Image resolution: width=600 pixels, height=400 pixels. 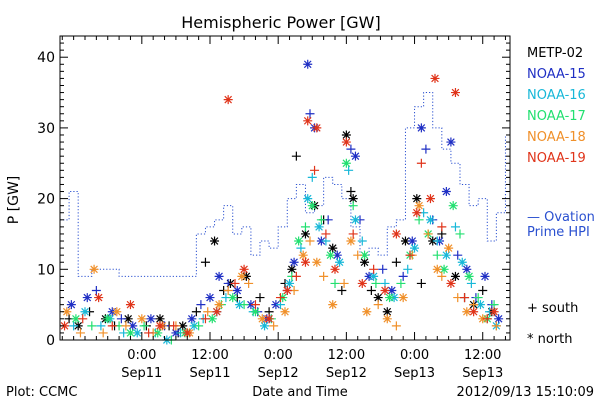 What do you see at coordinates (558, 232) in the screenshot?
I see `ovation-legend-line2: Prime HPI` at bounding box center [558, 232].